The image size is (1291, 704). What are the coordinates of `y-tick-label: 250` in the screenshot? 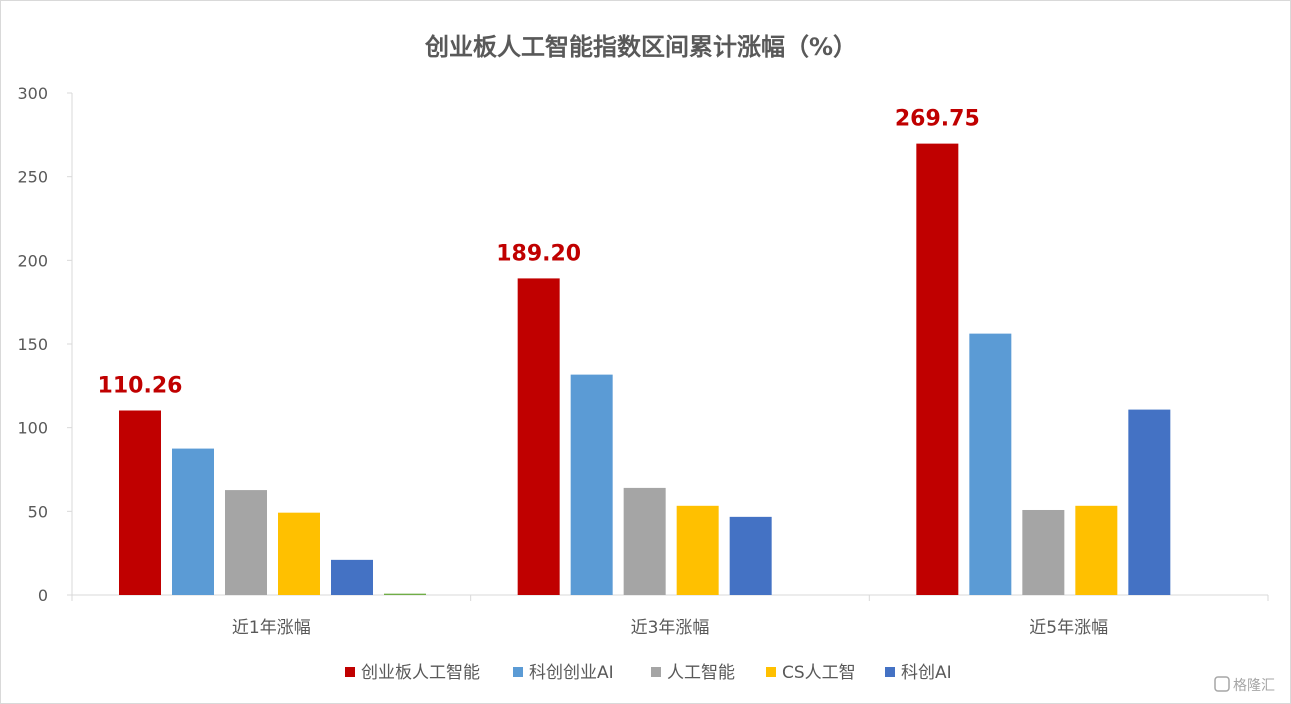 It's located at (32, 177).